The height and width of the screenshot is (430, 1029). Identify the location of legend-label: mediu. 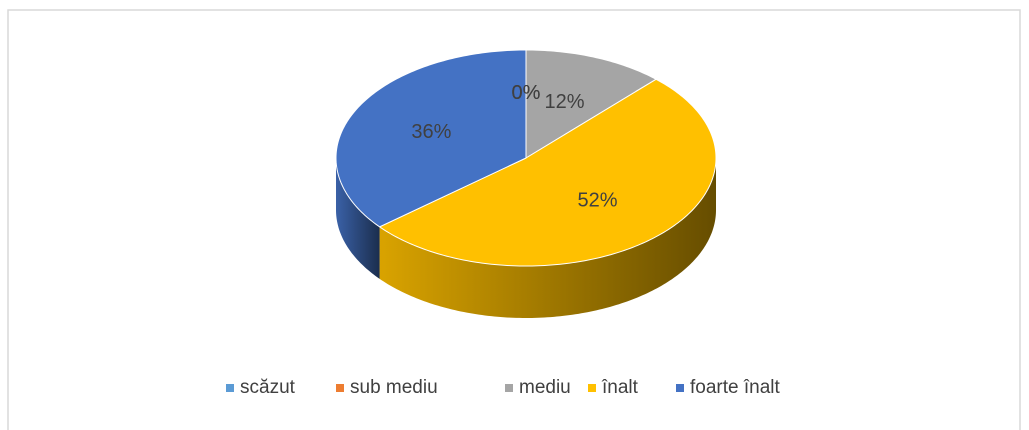
(545, 387).